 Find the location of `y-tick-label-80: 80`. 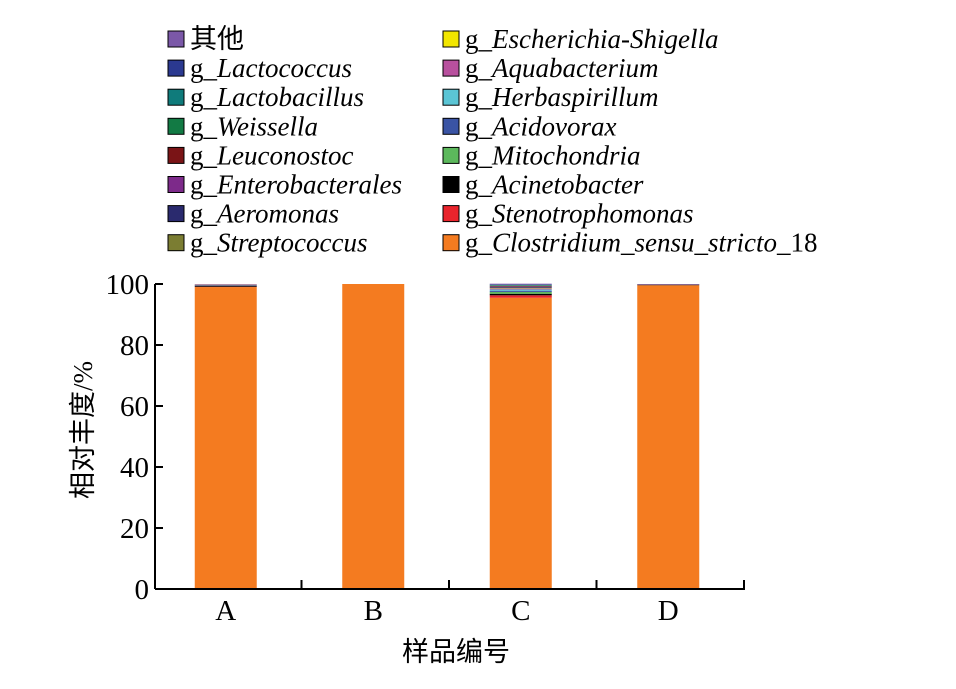

y-tick-label-80: 80 is located at coordinates (134, 346).